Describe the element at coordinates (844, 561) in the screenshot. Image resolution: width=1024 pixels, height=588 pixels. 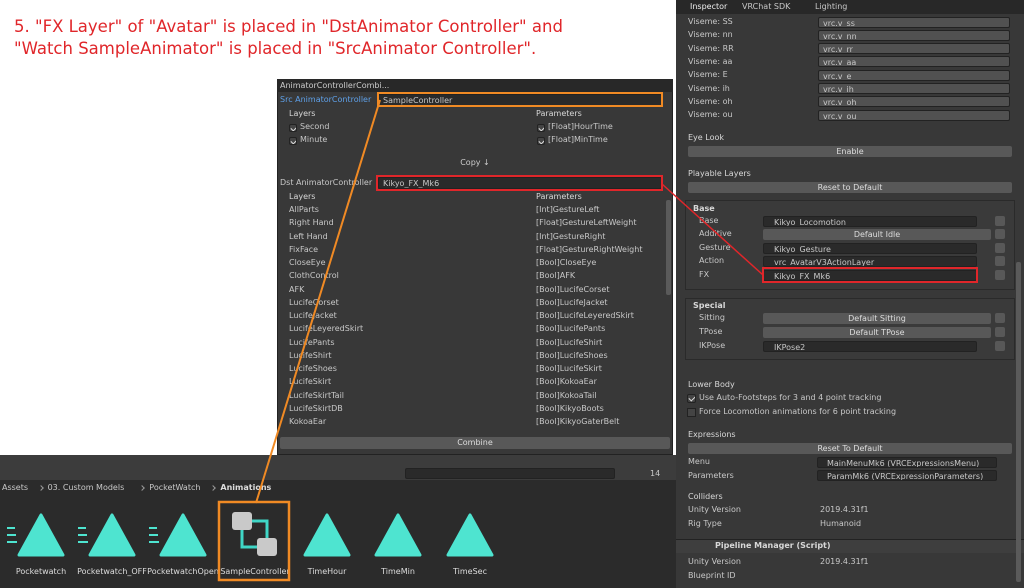
I see `field-value: 2019.4.31f1` at that location.